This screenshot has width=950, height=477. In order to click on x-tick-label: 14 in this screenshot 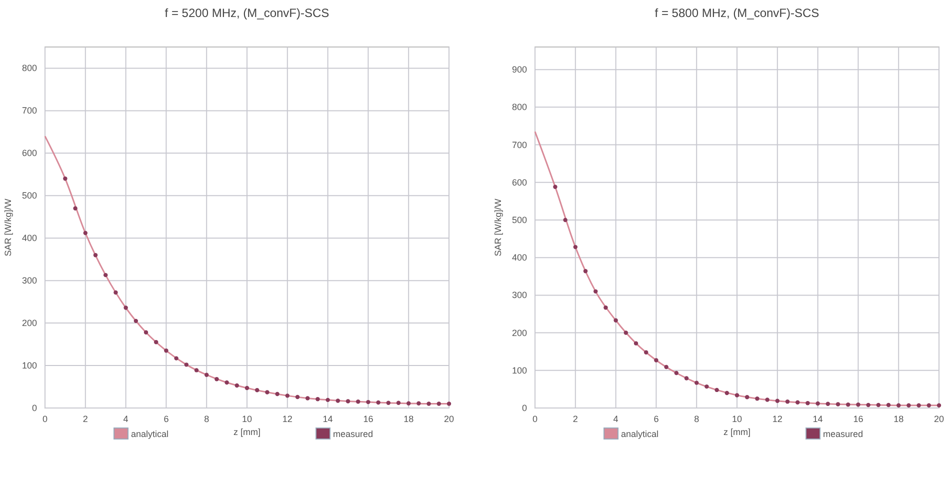, I will do `click(817, 419)`.